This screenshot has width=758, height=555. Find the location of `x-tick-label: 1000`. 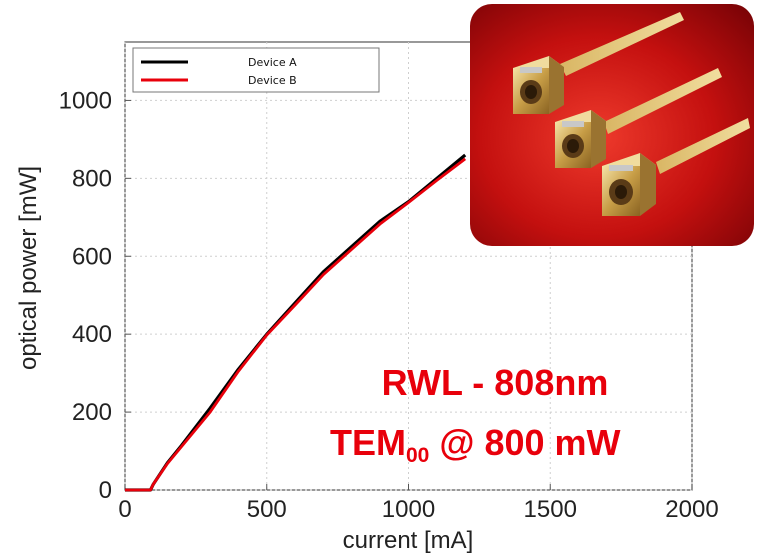

x-tick-label: 1000 is located at coordinates (408, 509).